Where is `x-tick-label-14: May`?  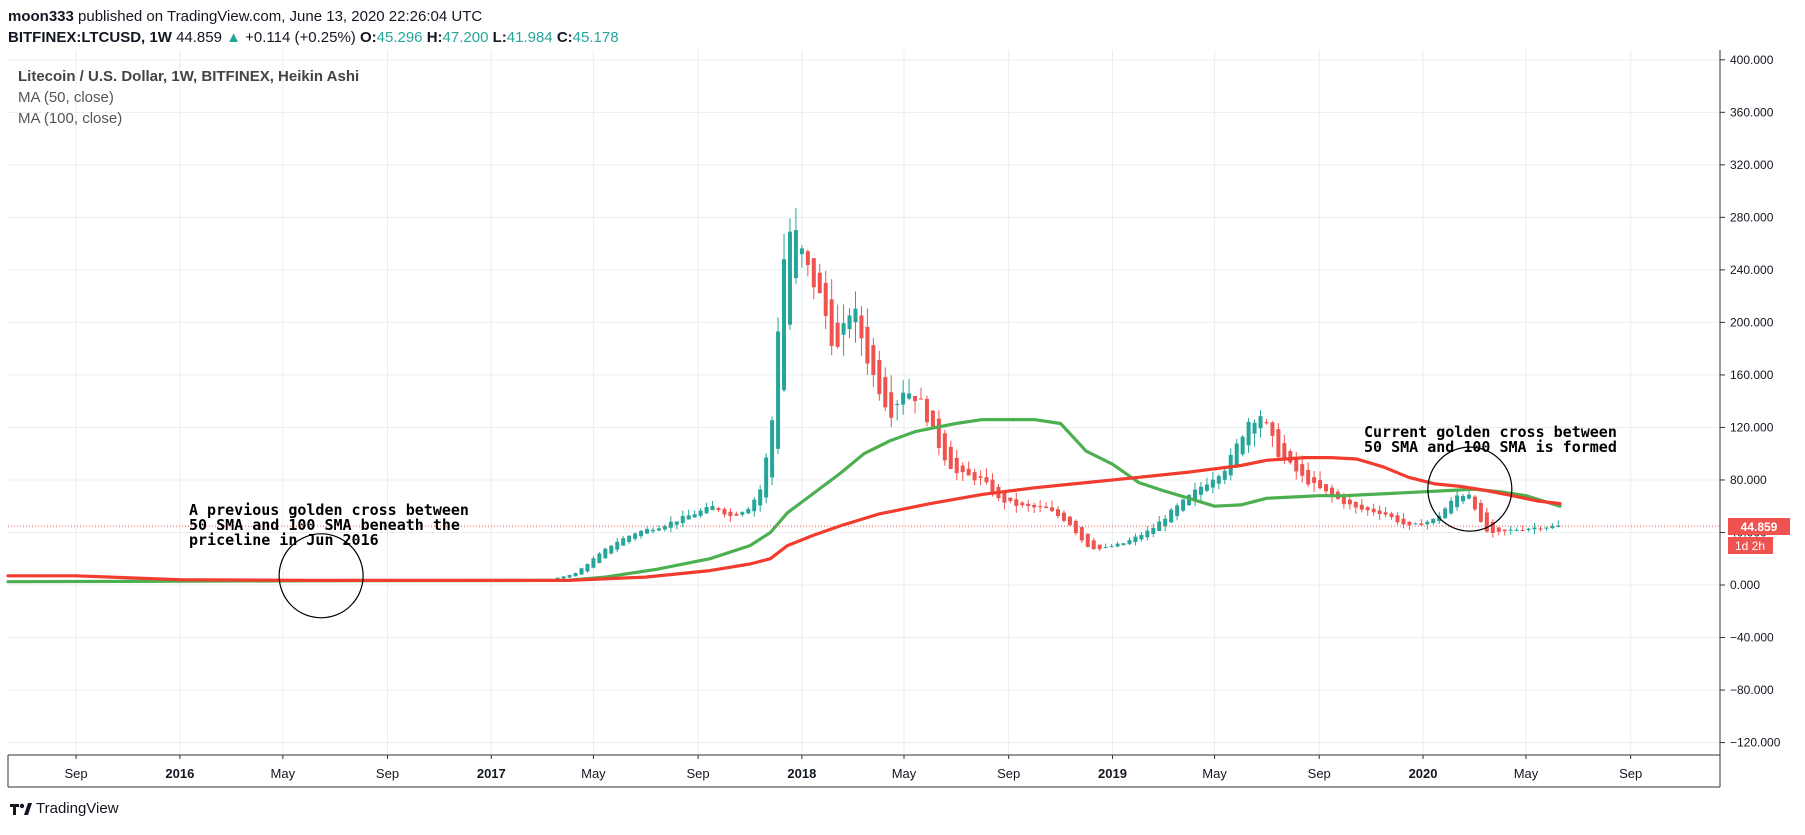 x-tick-label-14: May is located at coordinates (1526, 773).